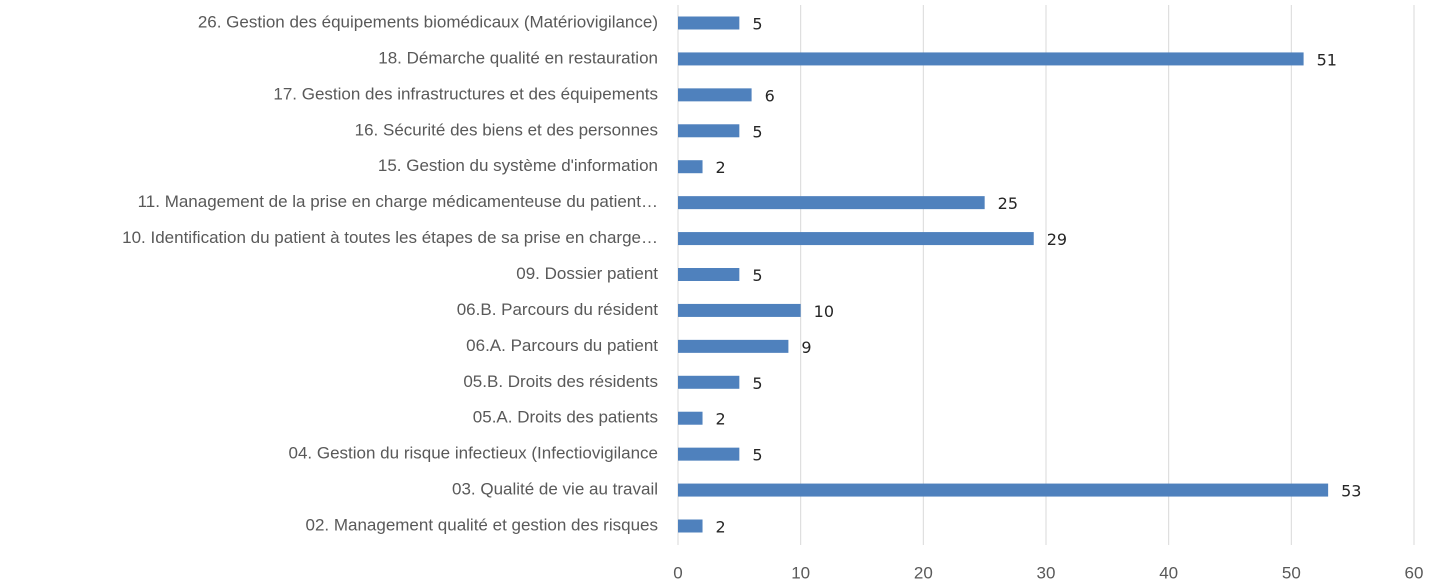  I want to click on data-label: 53, so click(1351, 491).